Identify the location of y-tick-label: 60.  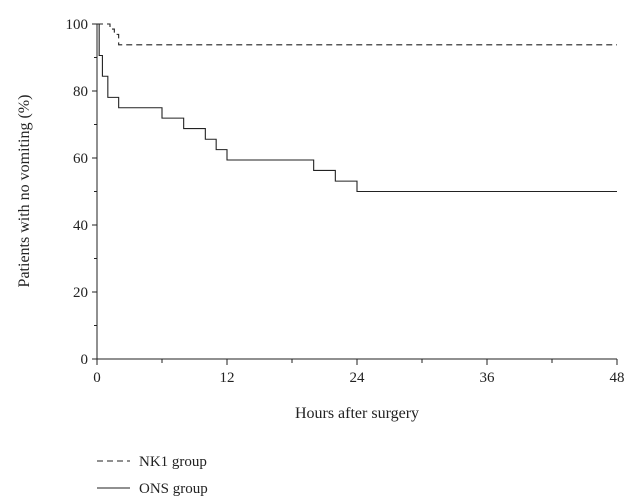
(80, 159).